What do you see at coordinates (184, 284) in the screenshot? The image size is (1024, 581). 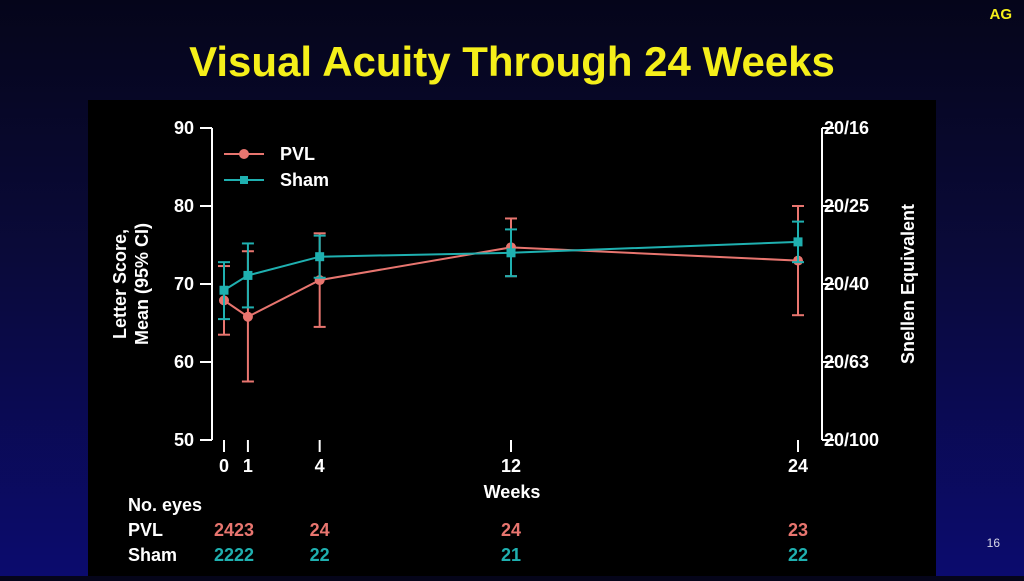 I see `y-tick-label: 70` at bounding box center [184, 284].